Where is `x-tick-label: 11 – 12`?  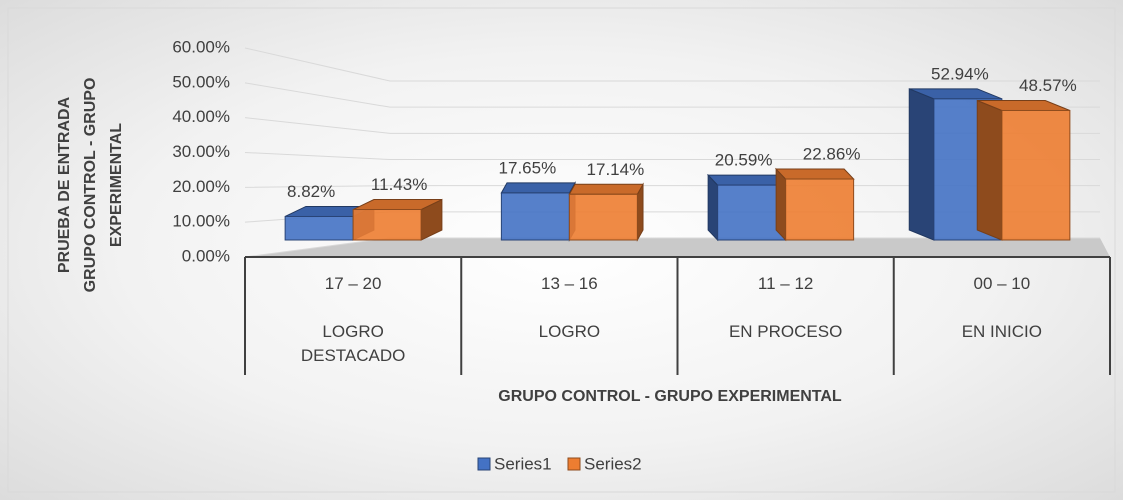 x-tick-label: 11 – 12 is located at coordinates (785, 283).